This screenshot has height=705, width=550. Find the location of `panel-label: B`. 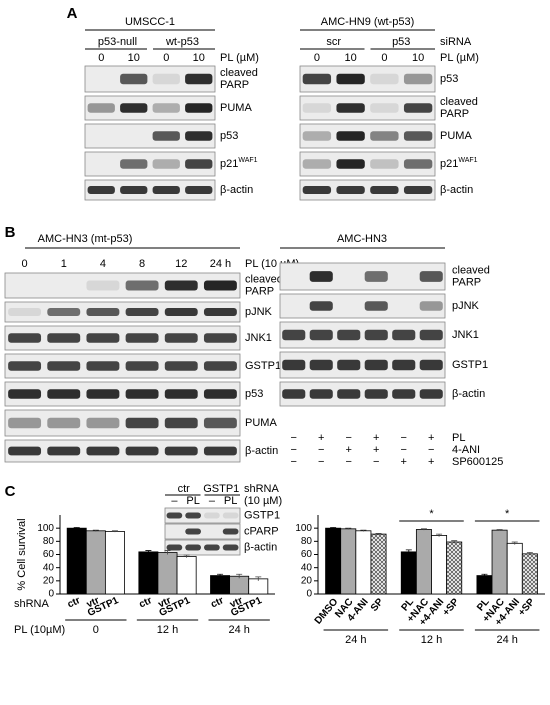

panel-label: B is located at coordinates (10, 232).